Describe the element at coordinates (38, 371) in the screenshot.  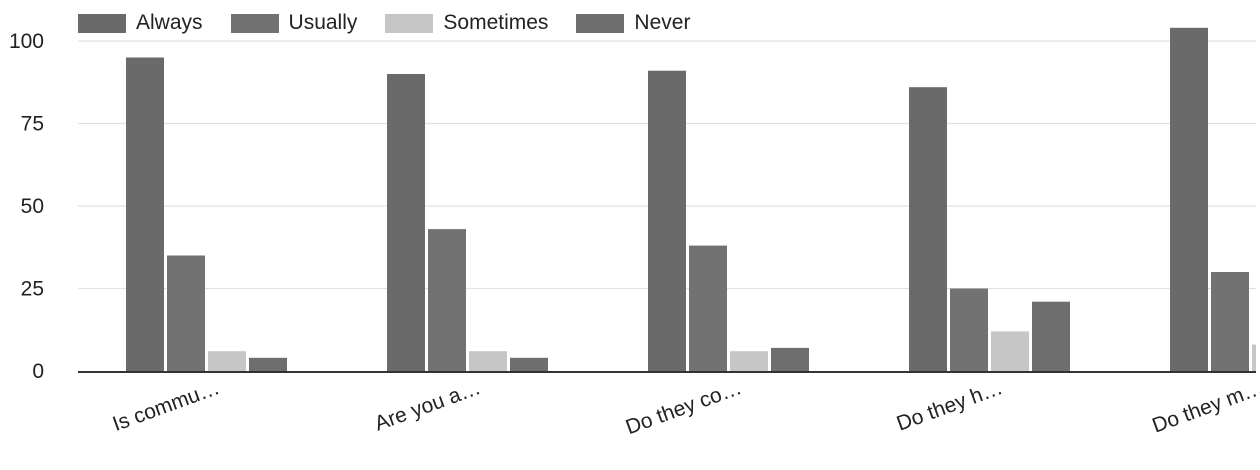
I see `y-tick-label: 0` at that location.